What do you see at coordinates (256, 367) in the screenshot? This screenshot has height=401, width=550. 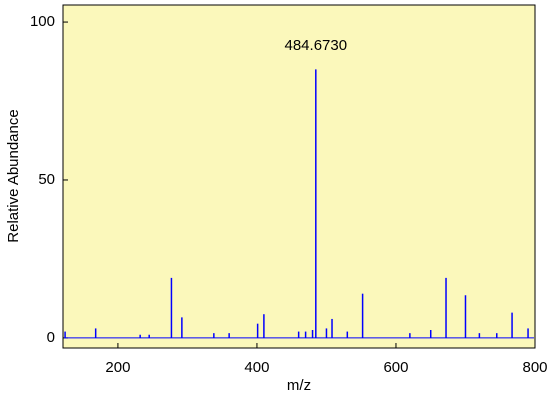 I see `x-tick-label: 400` at bounding box center [256, 367].